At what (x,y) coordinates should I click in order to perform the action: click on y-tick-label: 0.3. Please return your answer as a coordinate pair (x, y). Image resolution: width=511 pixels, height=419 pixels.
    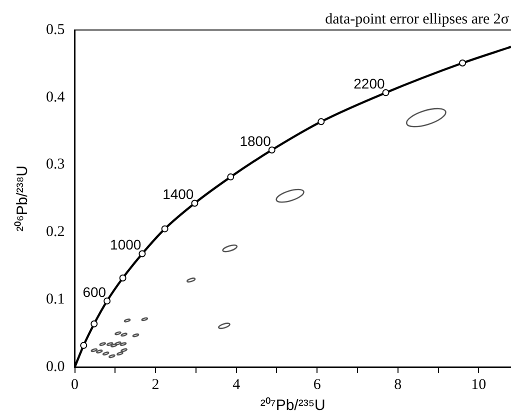
    Looking at the image, I should click on (55, 164).